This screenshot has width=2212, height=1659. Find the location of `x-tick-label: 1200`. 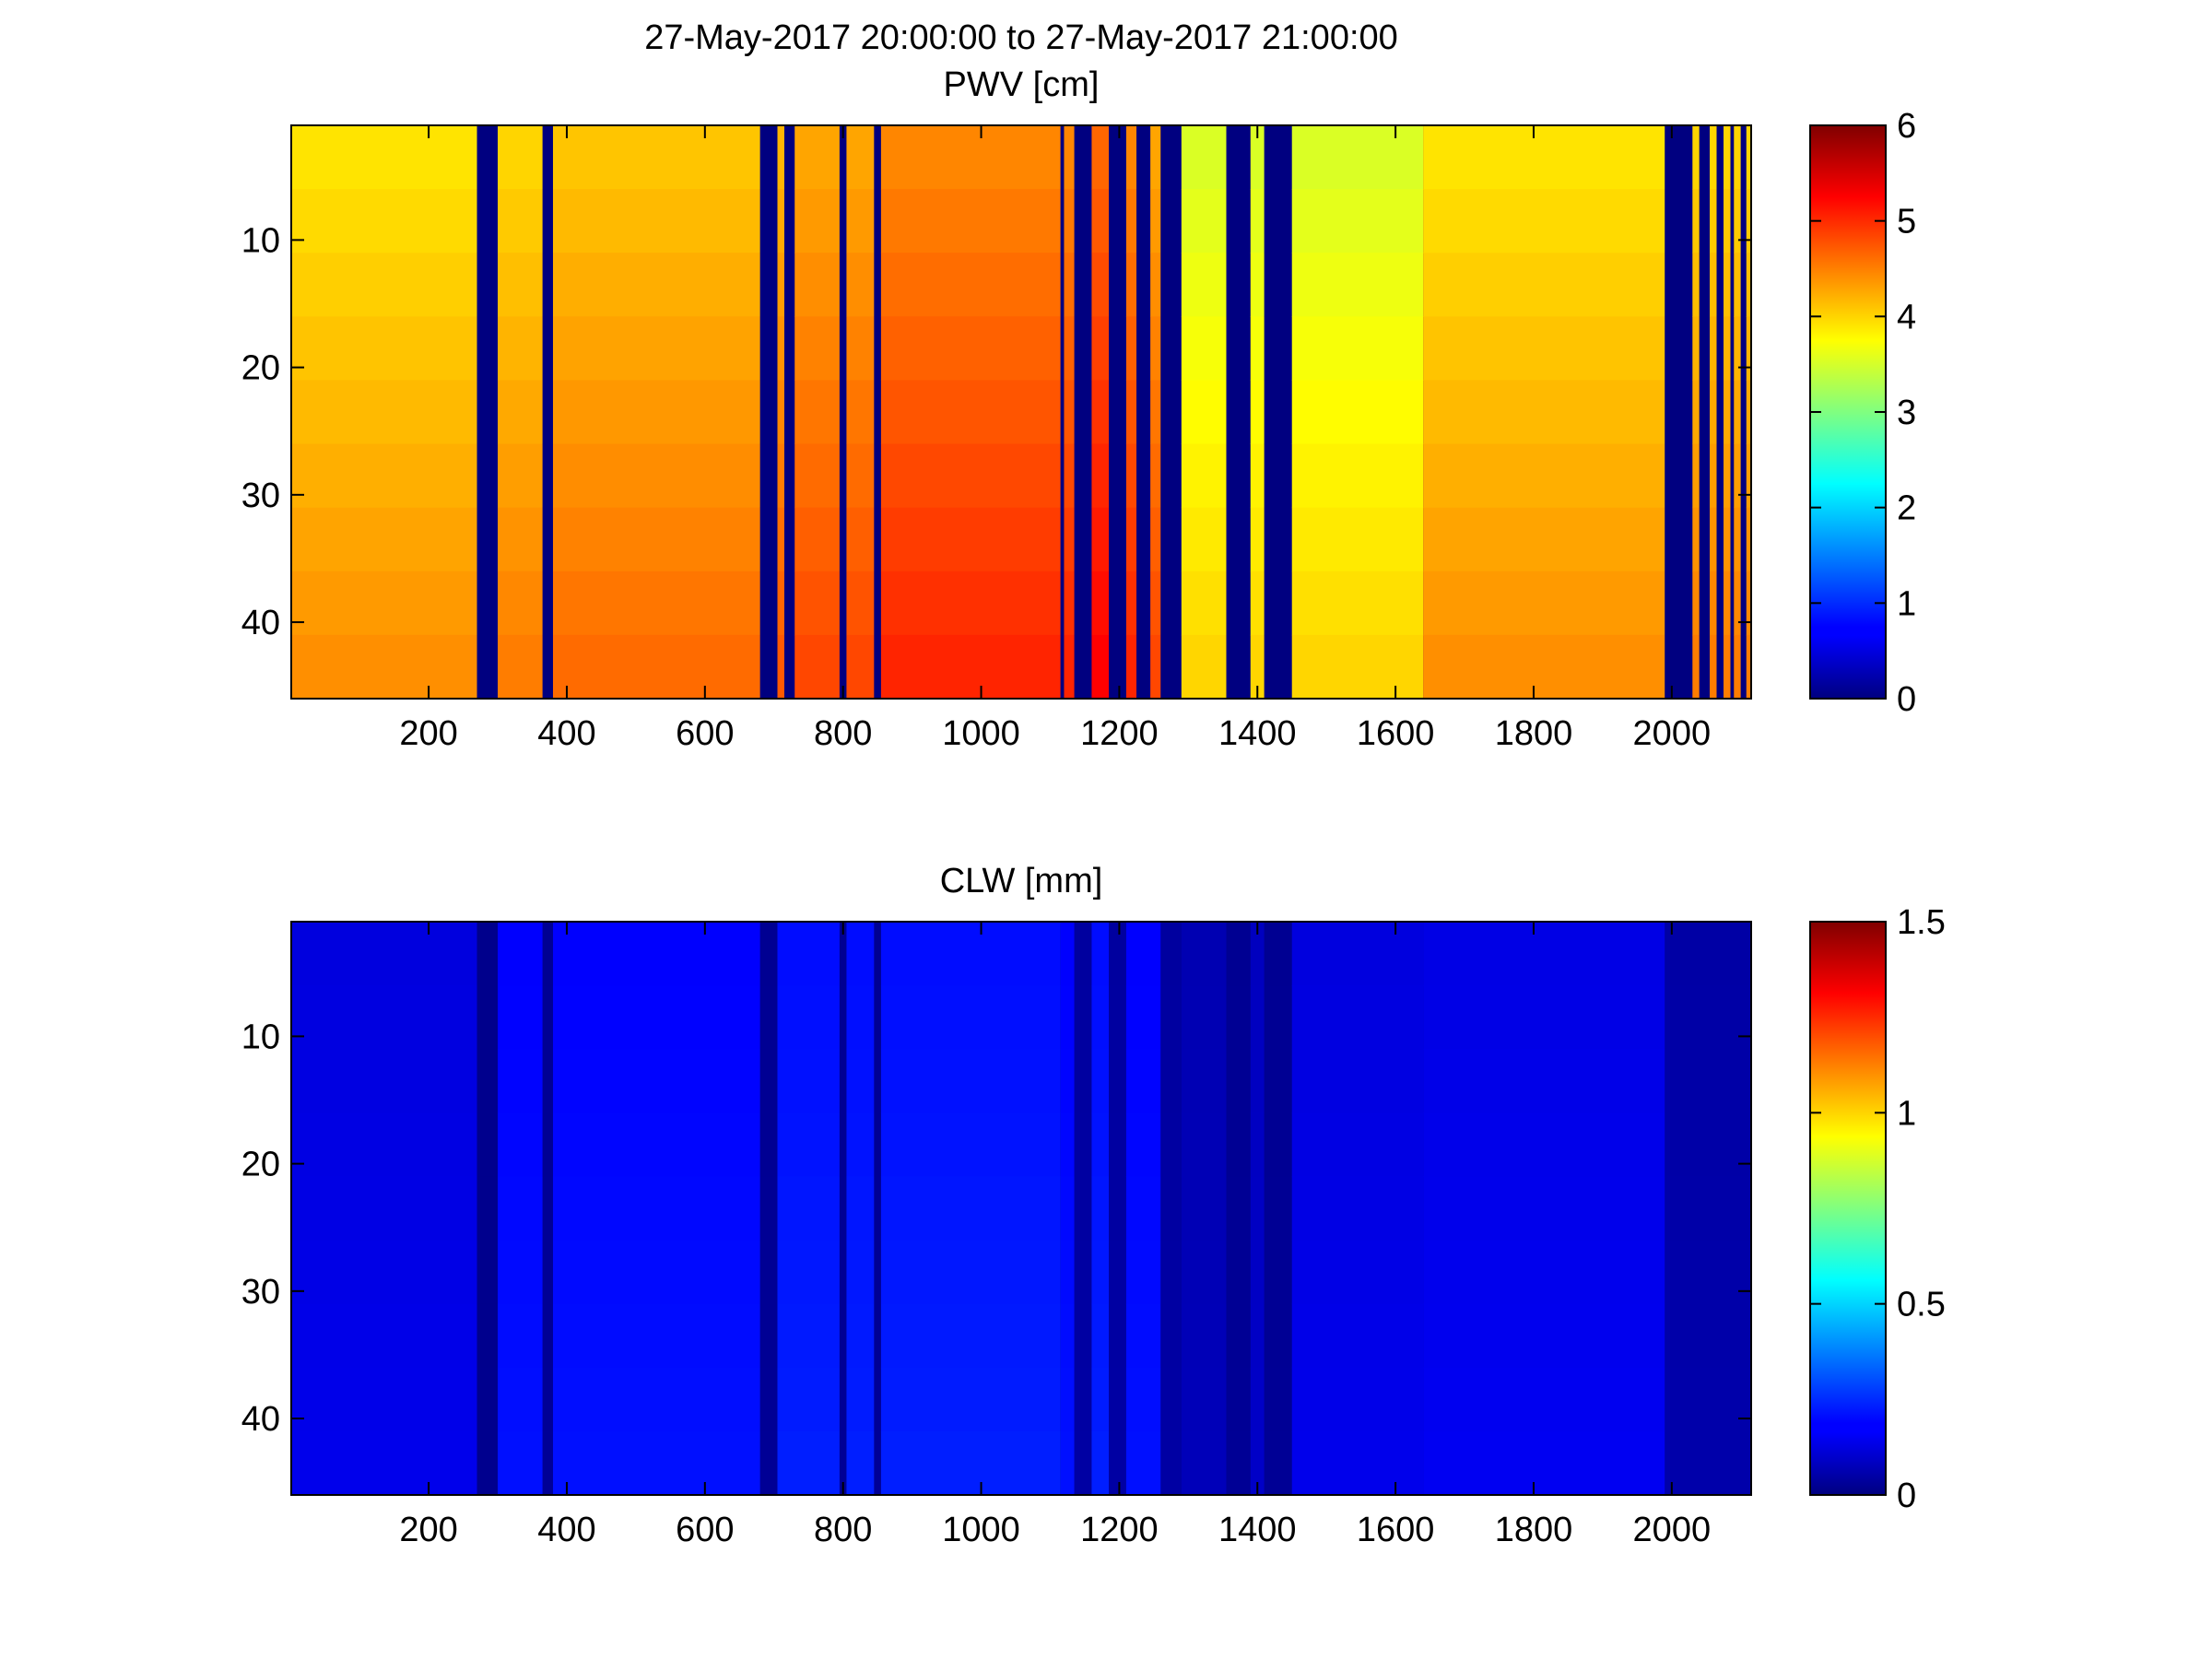

x-tick-label: 1200 is located at coordinates (1119, 733).